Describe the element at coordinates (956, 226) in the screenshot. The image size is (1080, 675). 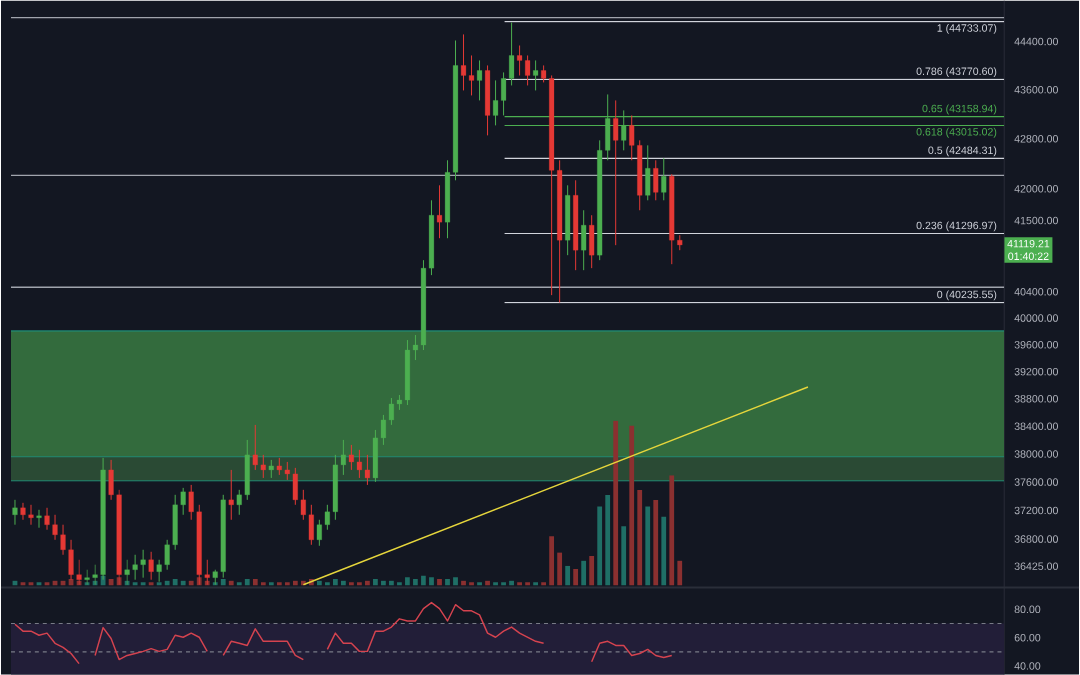
I see `ref-line-label: 0.236 (41296.97)` at that location.